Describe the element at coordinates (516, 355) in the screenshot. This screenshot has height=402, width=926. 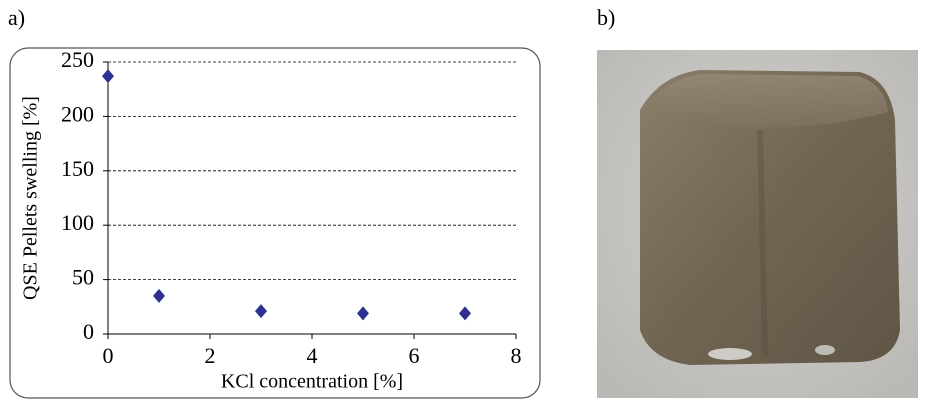
I see `x-tick-label: 8` at that location.